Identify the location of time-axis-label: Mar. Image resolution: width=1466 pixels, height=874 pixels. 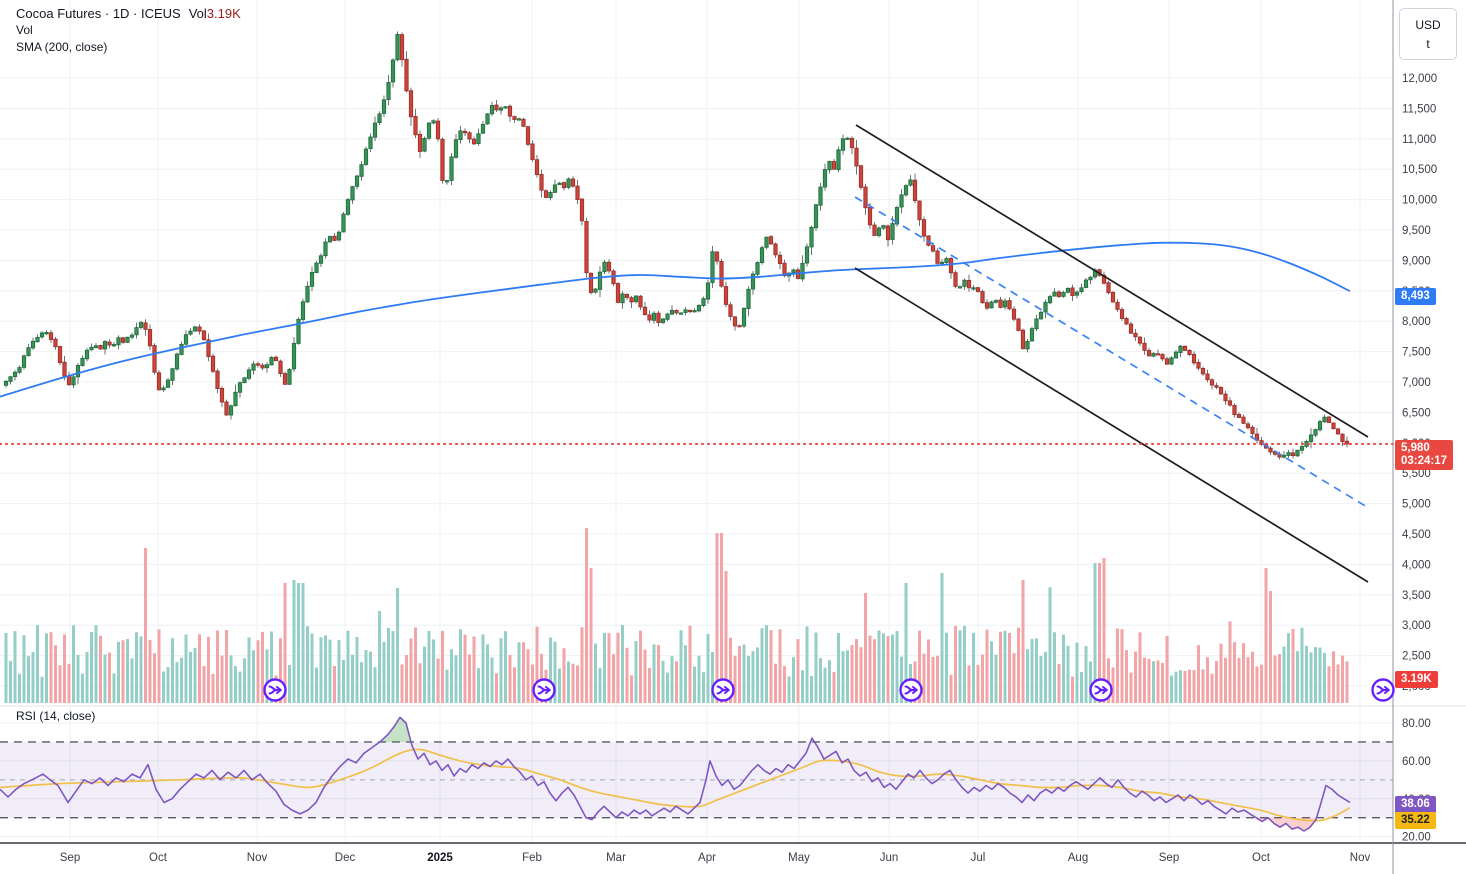
(616, 858).